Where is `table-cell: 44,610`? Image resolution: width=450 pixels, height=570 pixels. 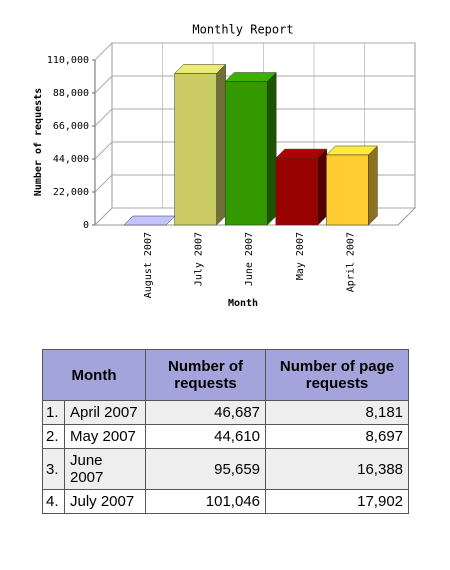 table-cell: 44,610 is located at coordinates (206, 436).